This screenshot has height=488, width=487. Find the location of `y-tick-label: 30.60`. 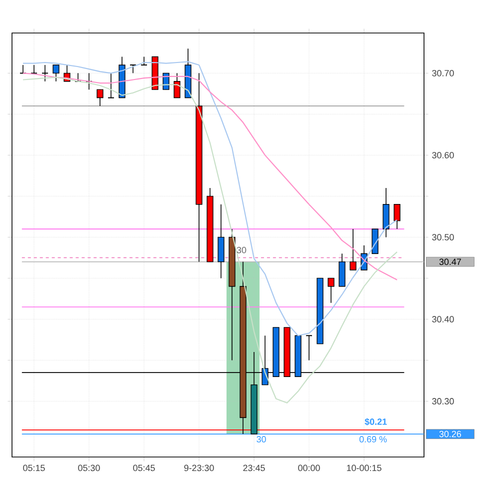

y-tick-label: 30.60 is located at coordinates (443, 155).